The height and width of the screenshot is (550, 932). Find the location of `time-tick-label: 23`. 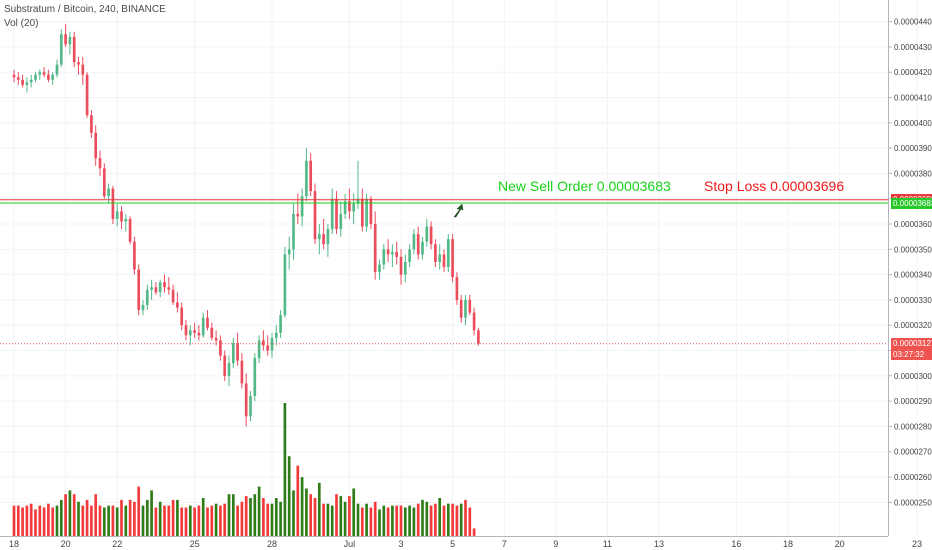

time-tick-label: 23 is located at coordinates (917, 544).